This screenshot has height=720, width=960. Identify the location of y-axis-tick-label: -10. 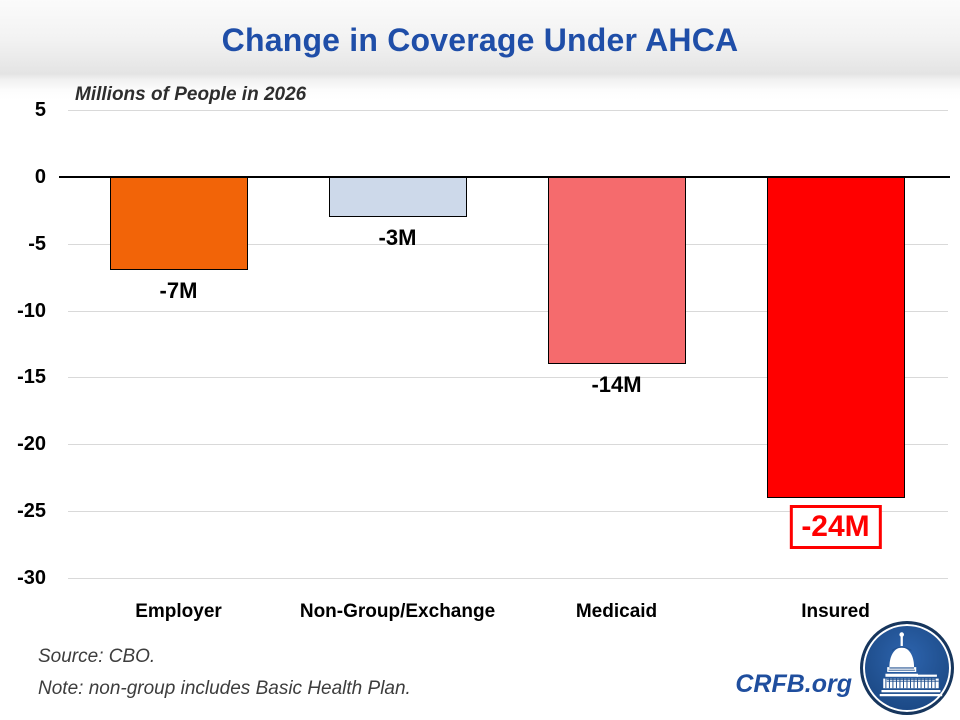
(31, 310).